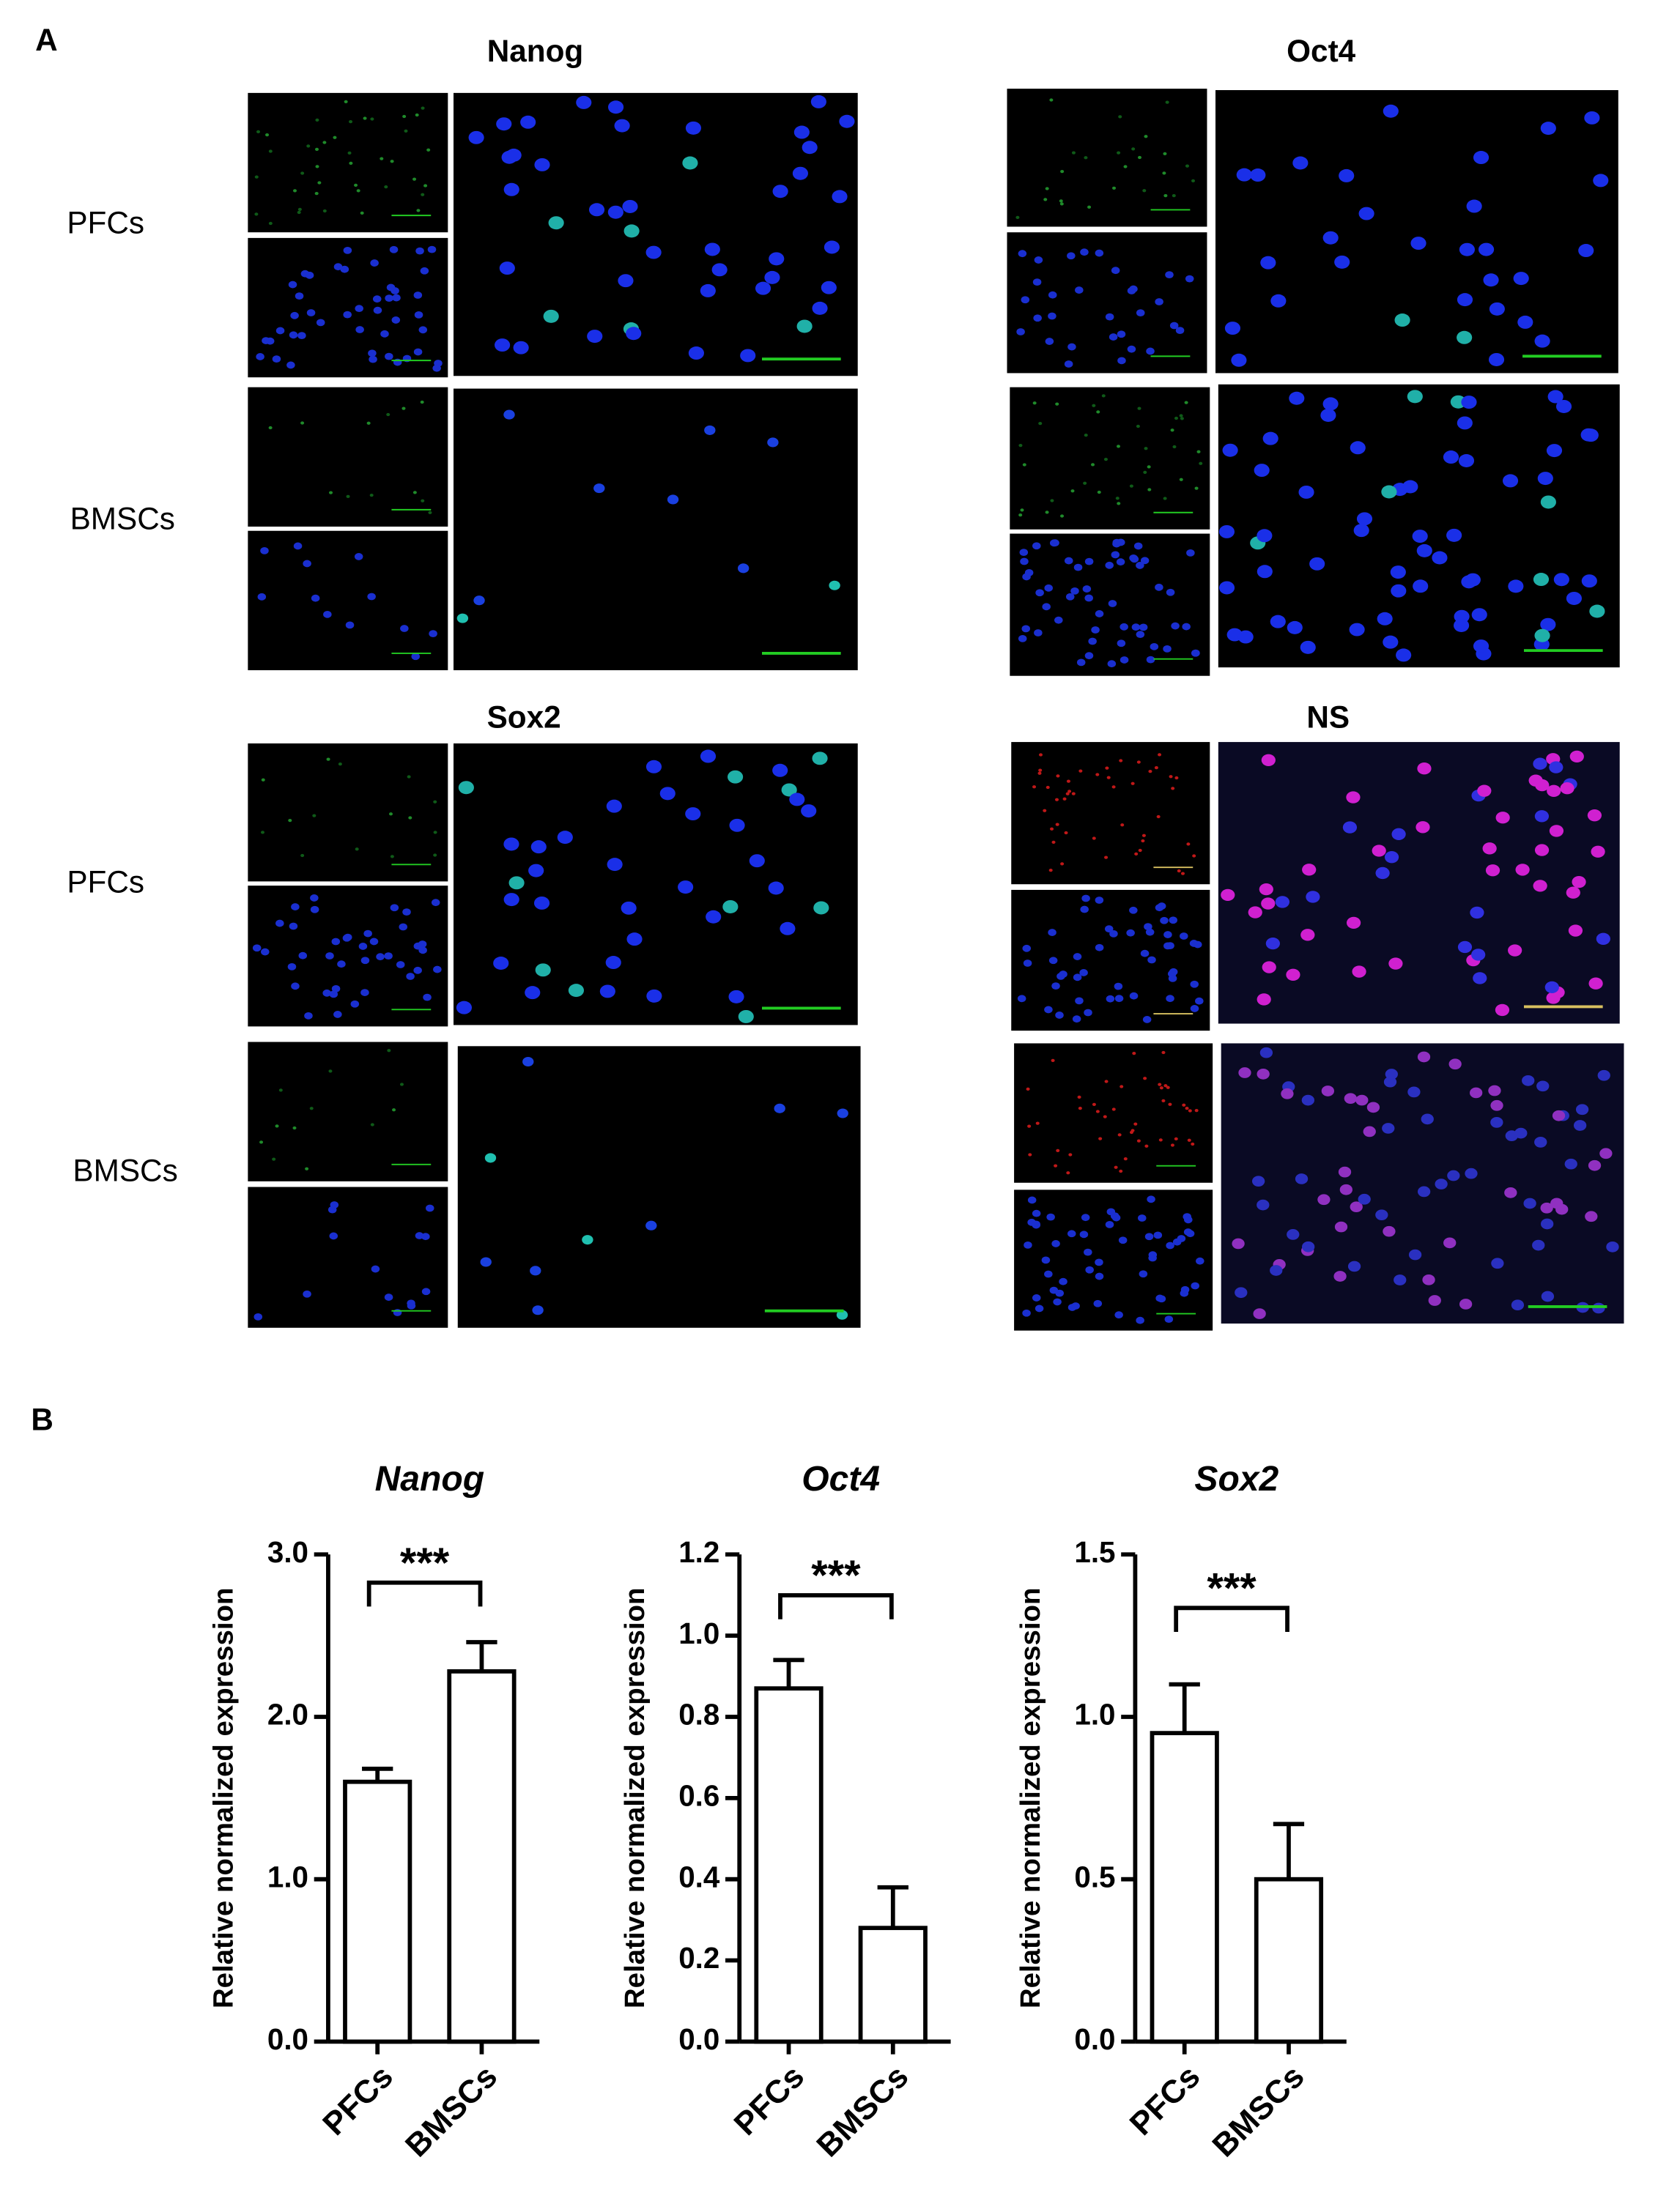 This screenshot has width=1669, height=2212. What do you see at coordinates (836, 1606) in the screenshot?
I see `significance-bracket` at bounding box center [836, 1606].